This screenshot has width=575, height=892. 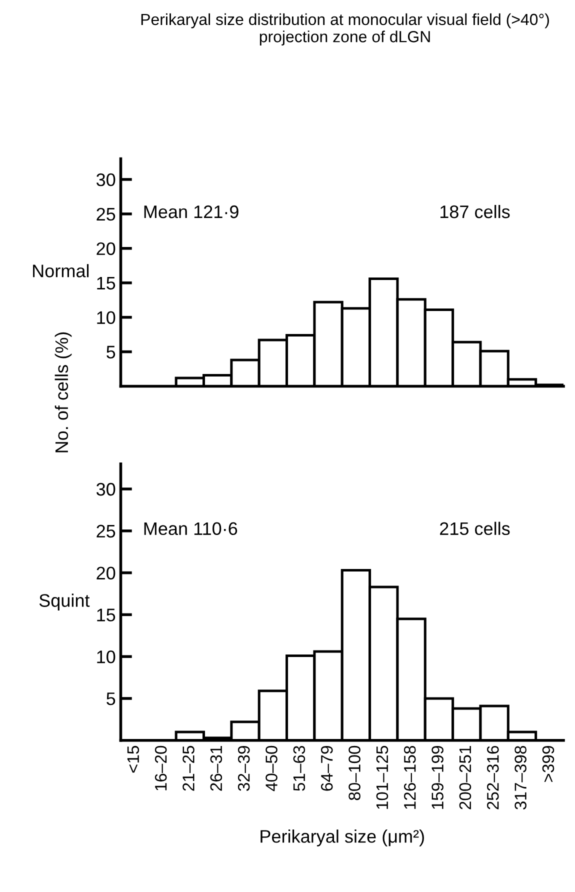 I want to click on text: Squint, so click(x=64, y=602).